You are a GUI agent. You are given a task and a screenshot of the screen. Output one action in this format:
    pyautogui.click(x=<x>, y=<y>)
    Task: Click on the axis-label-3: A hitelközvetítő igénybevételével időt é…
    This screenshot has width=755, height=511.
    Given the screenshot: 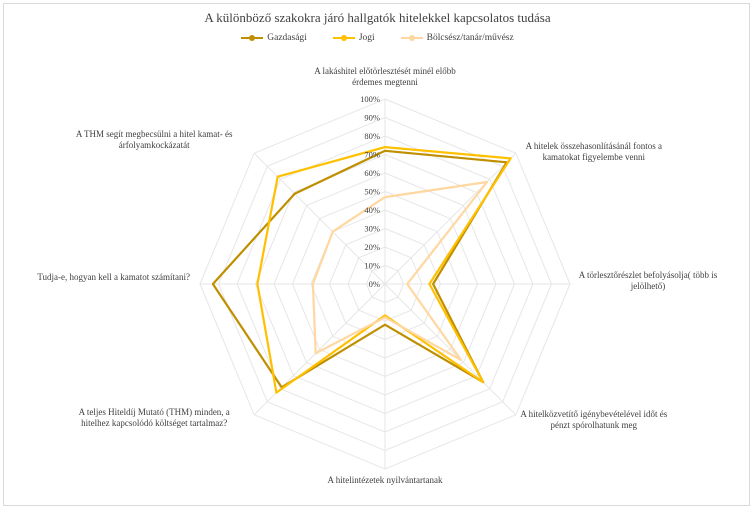 What is the action you would take?
    pyautogui.click(x=593, y=419)
    